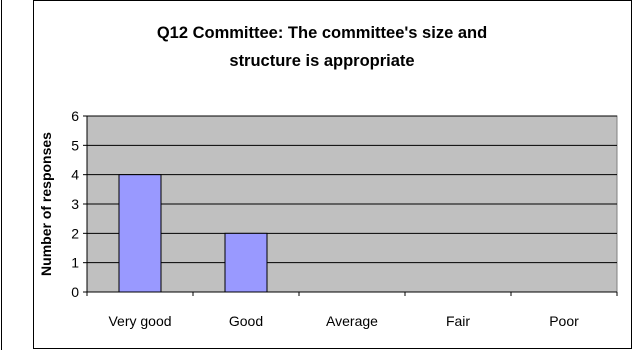  What do you see at coordinates (75, 233) in the screenshot?
I see `y-tick-label: 2` at bounding box center [75, 233].